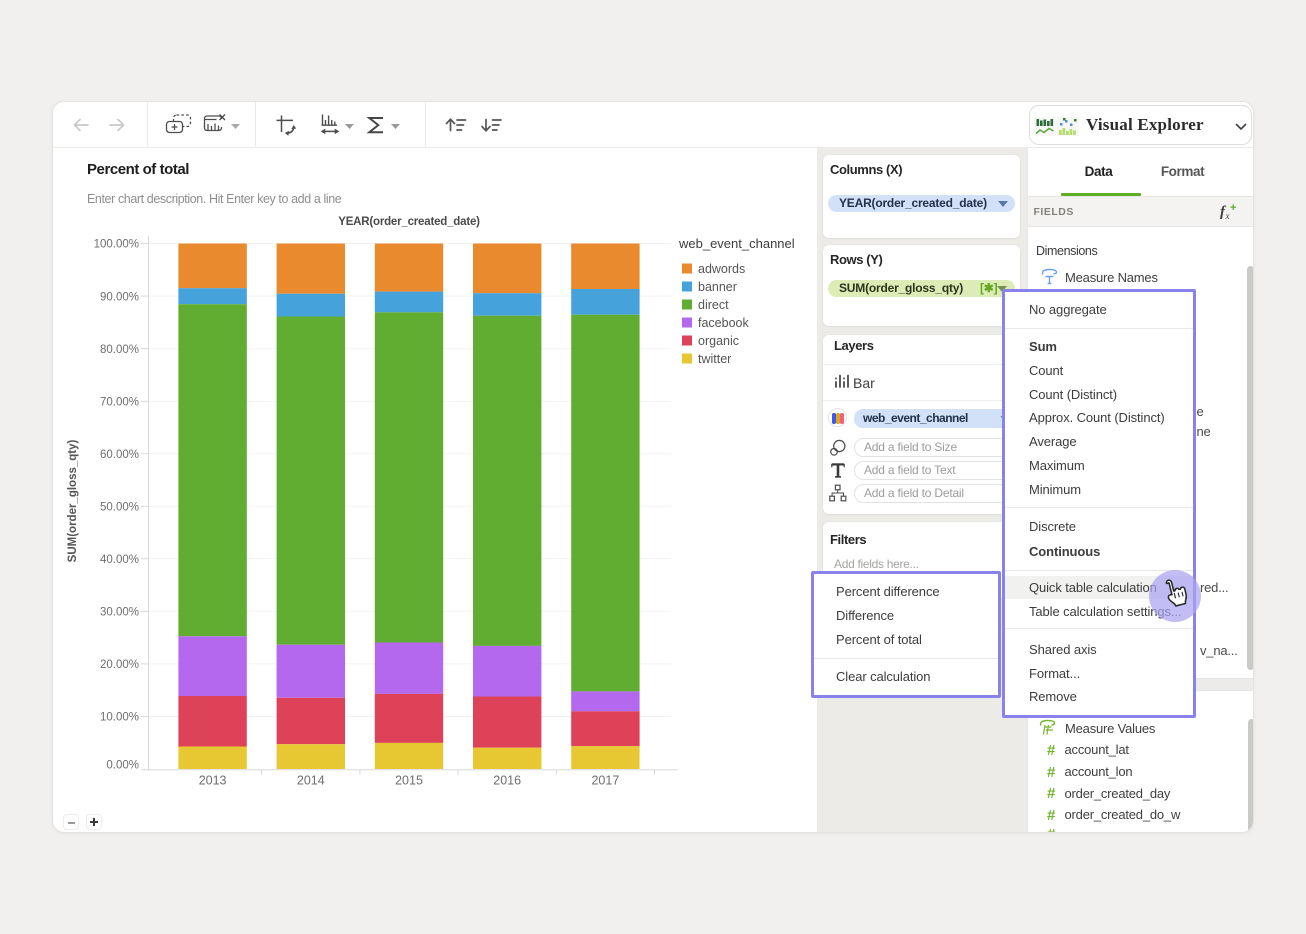 This screenshot has width=1306, height=934. Describe the element at coordinates (122, 766) in the screenshot. I see `svg-text: 0.00%` at that location.